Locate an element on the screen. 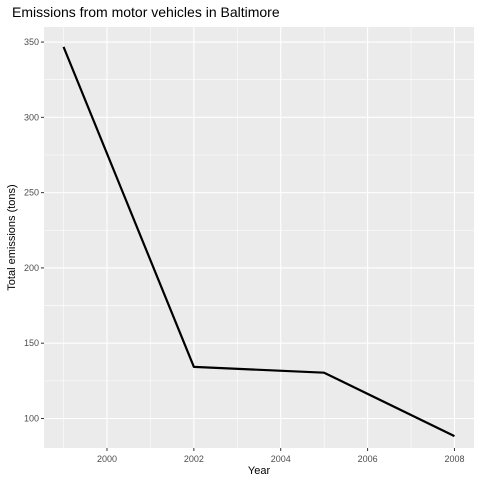 This screenshot has height=480, width=480. y-tick-label: 150 is located at coordinates (31, 343).